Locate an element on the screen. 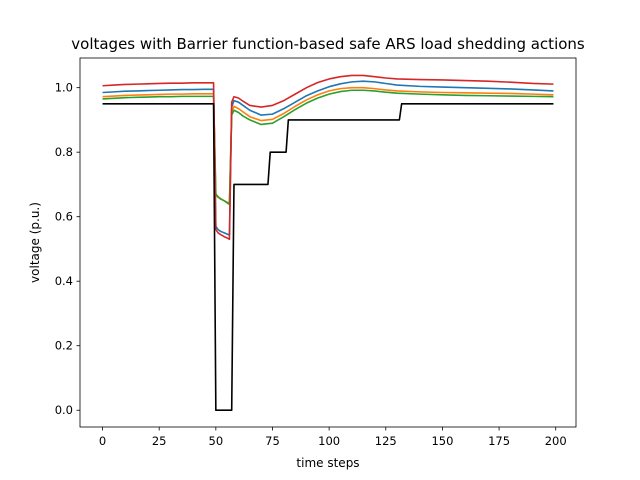 The height and width of the screenshot is (480, 640). x-tick-label: 100 is located at coordinates (329, 441).